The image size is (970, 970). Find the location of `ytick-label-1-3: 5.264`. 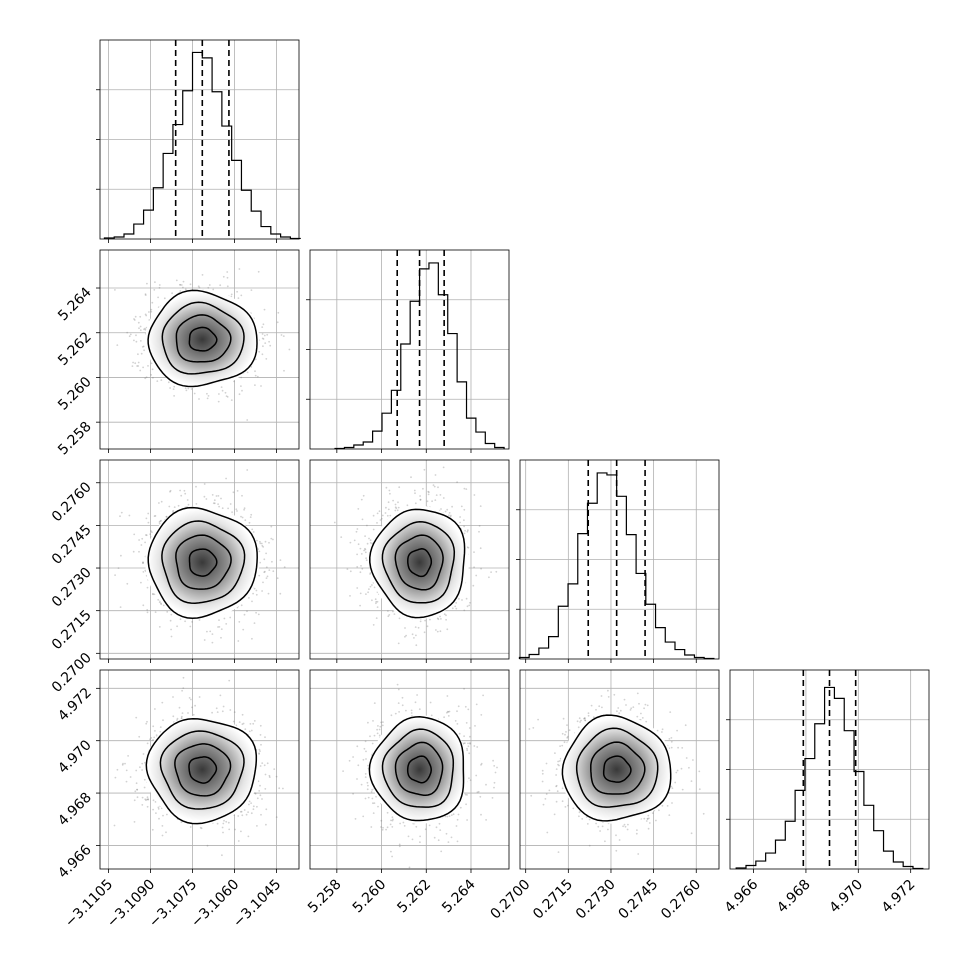

ytick-label-1-3: 5.264 is located at coordinates (75, 304).